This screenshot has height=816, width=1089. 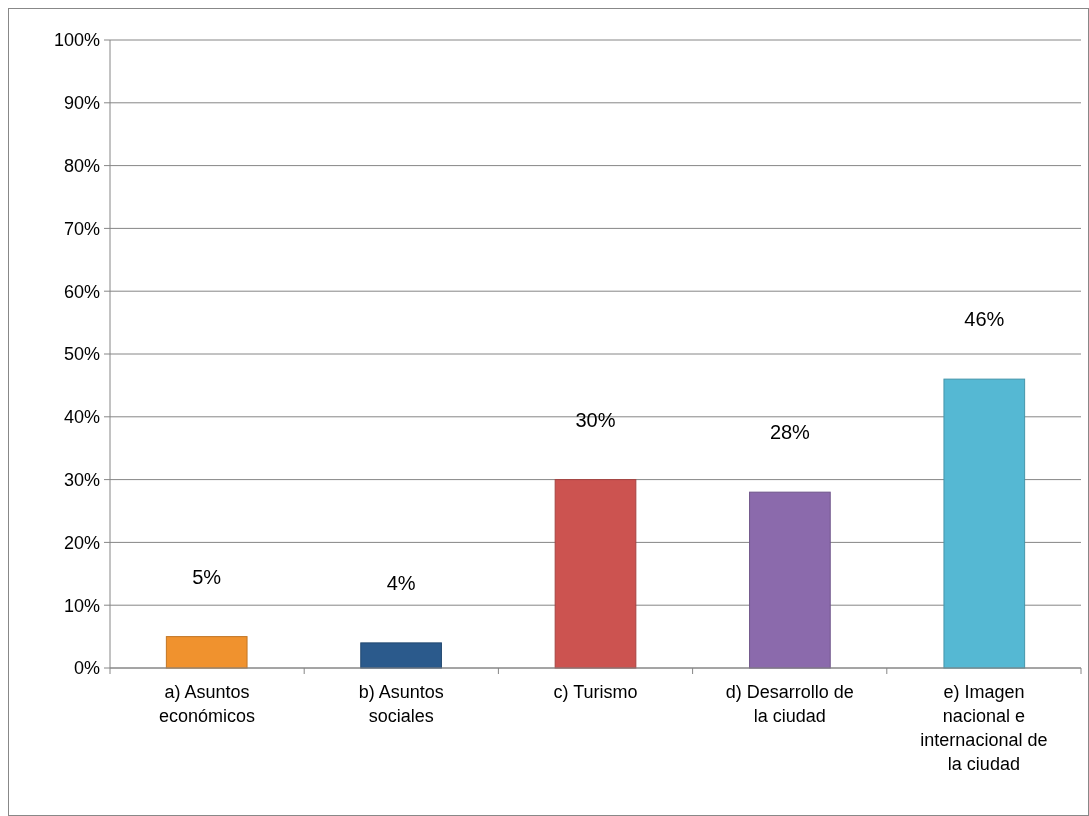 I want to click on data-label: 30%, so click(x=595, y=419).